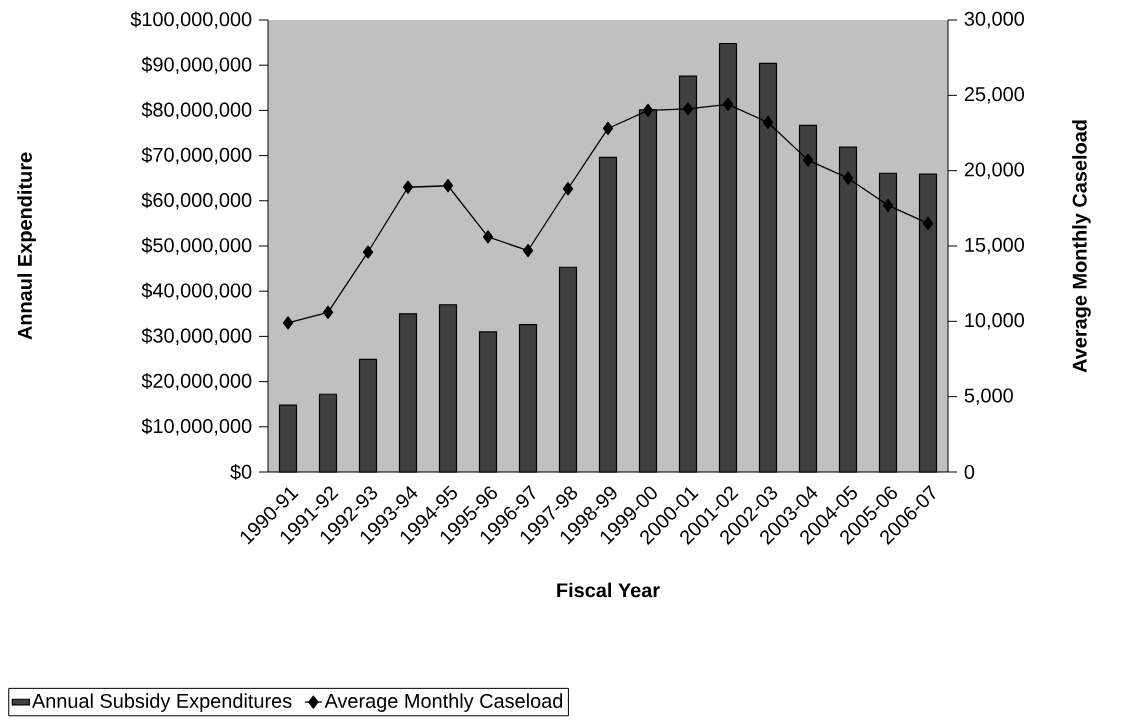 Image resolution: width=1124 pixels, height=725 pixels. Describe the element at coordinates (608, 590) in the screenshot. I see `x-axis-title: Fiscal Year` at that location.